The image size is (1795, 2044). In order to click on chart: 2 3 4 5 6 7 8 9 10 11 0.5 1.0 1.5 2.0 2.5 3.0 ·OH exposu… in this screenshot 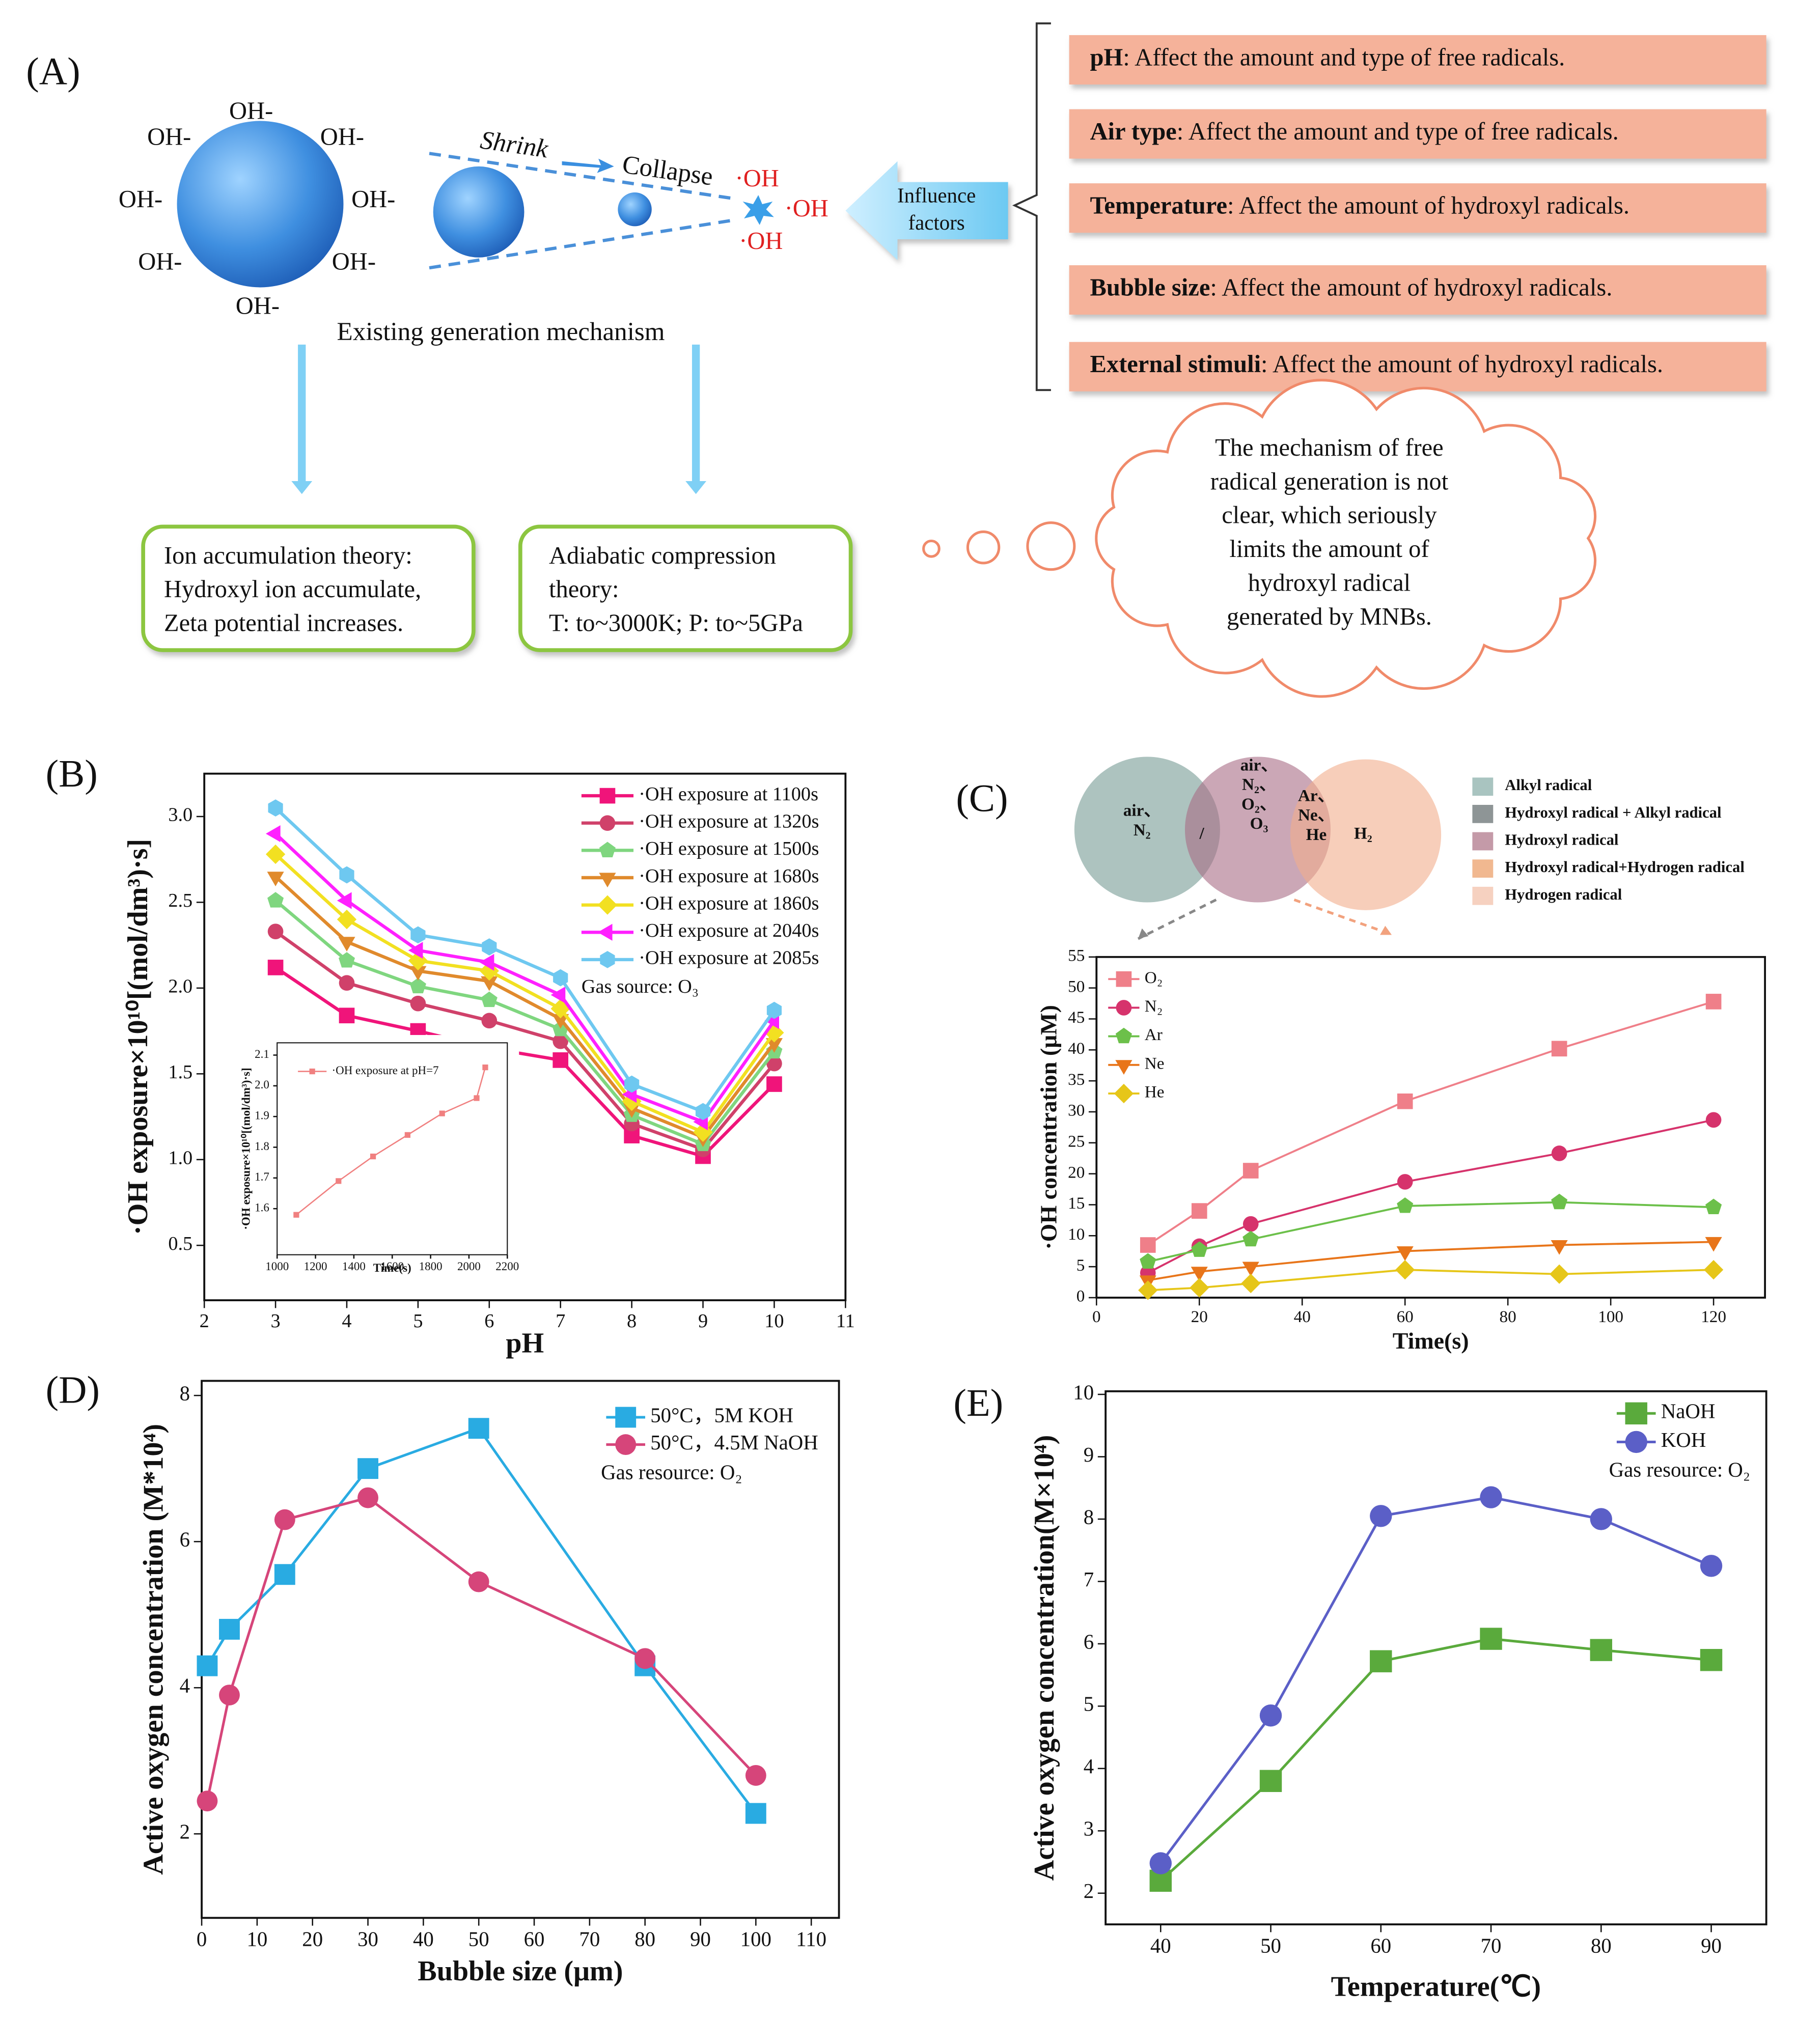, I will do `click(450, 1055)`.